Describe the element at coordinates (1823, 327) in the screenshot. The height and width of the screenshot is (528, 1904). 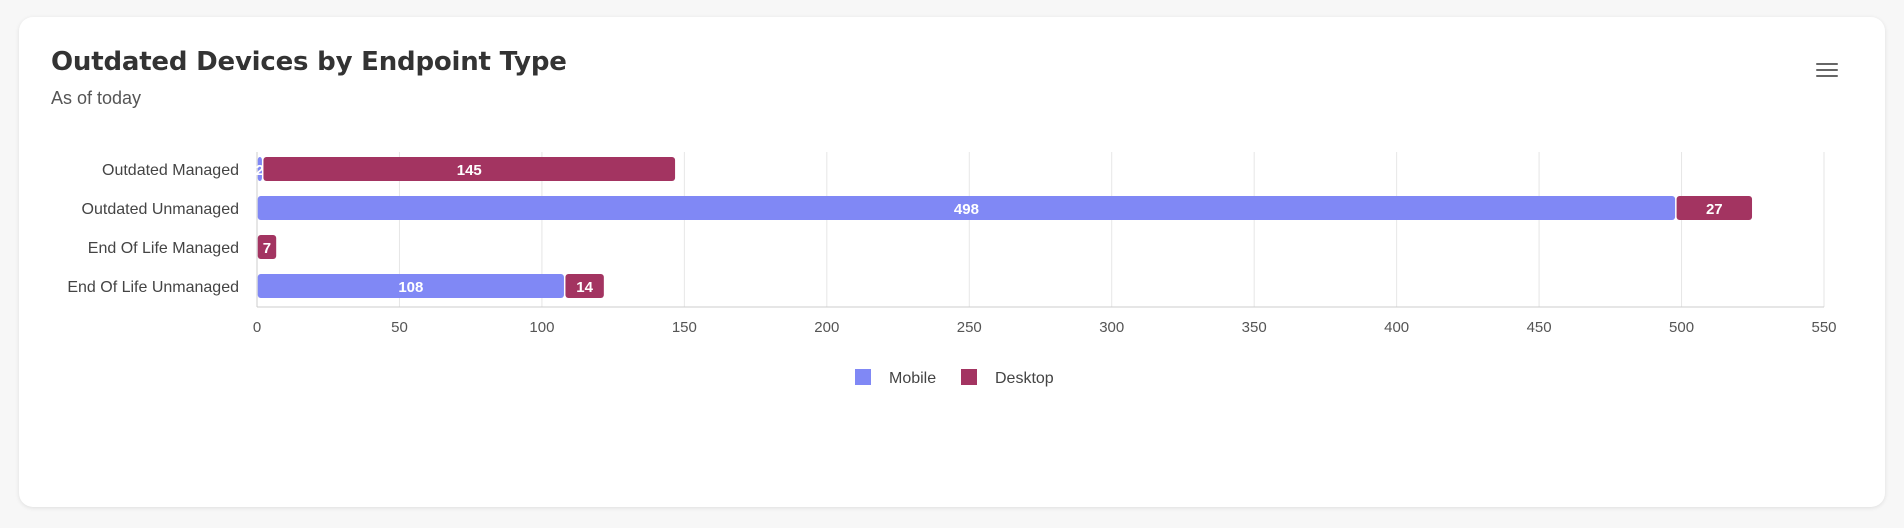
I see `x-tick-label: 550` at that location.